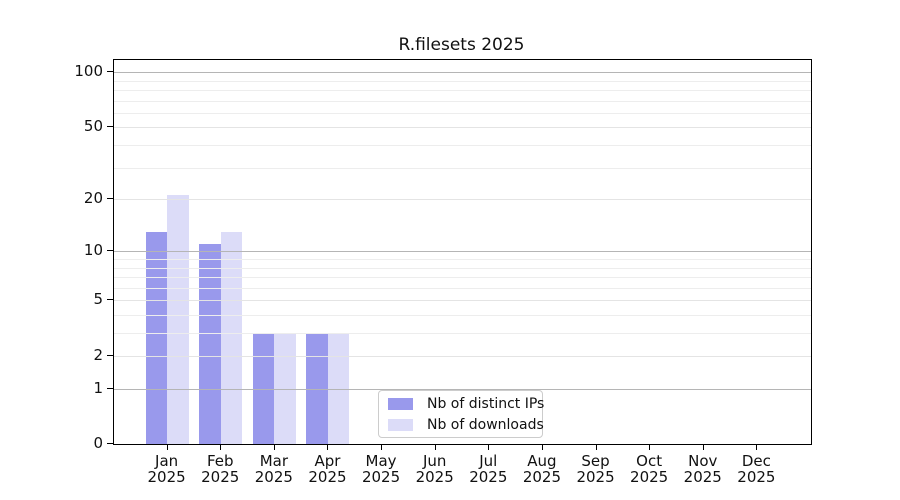 The width and height of the screenshot is (900, 500). I want to click on legend-label-downloads: Nb of downloads, so click(485, 424).